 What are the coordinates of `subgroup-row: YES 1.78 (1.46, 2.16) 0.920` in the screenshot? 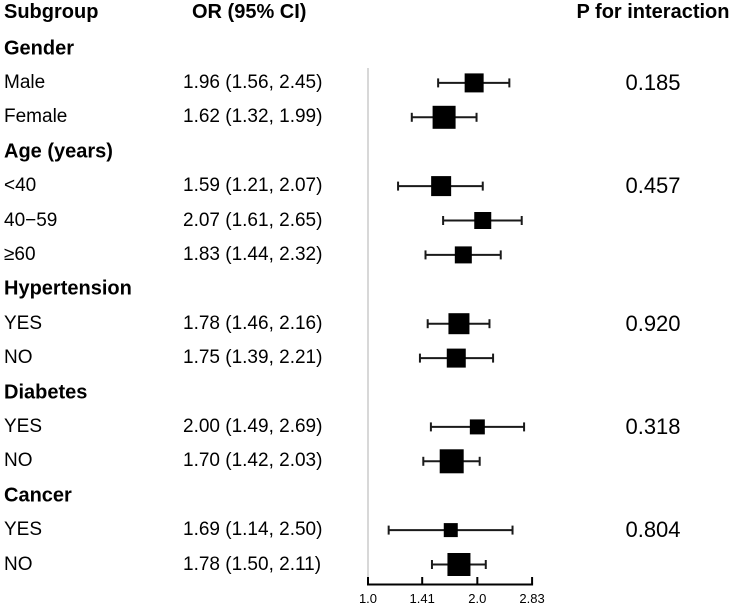 It's located at (369, 324).